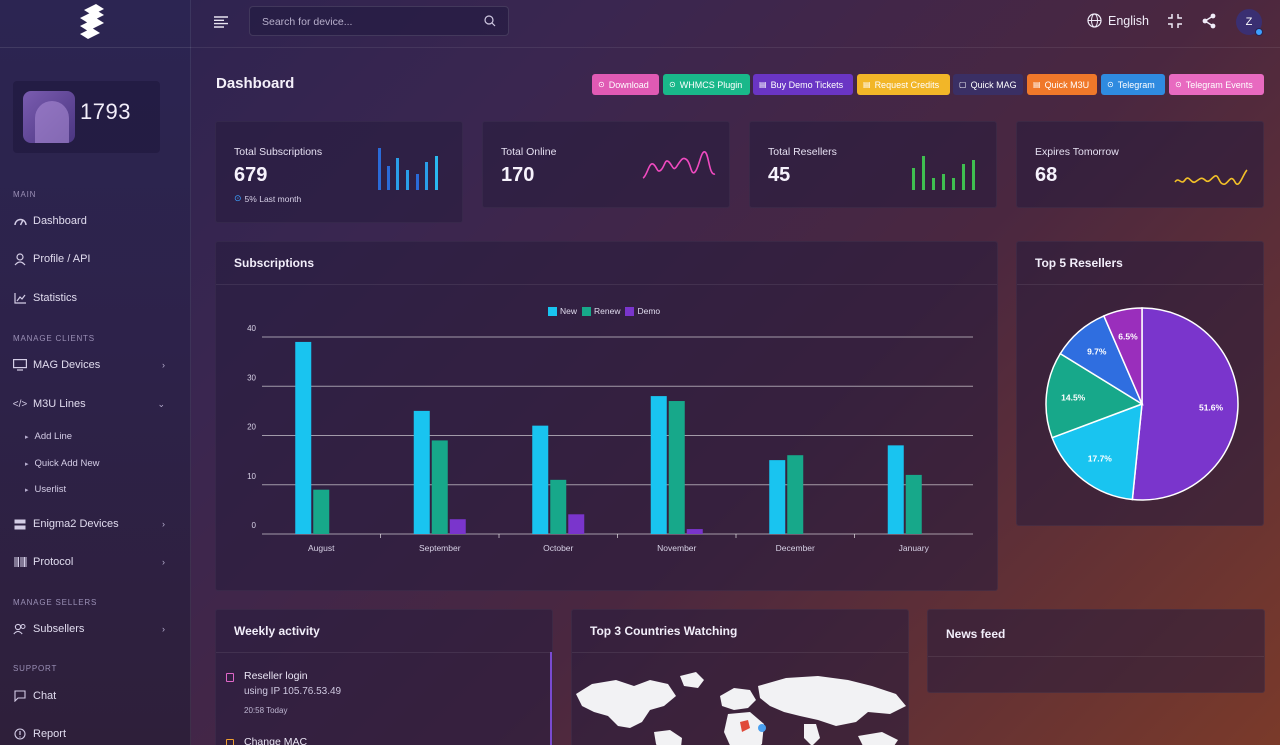  What do you see at coordinates (50, 734) in the screenshot?
I see `sidebar-item-label: Report` at bounding box center [50, 734].